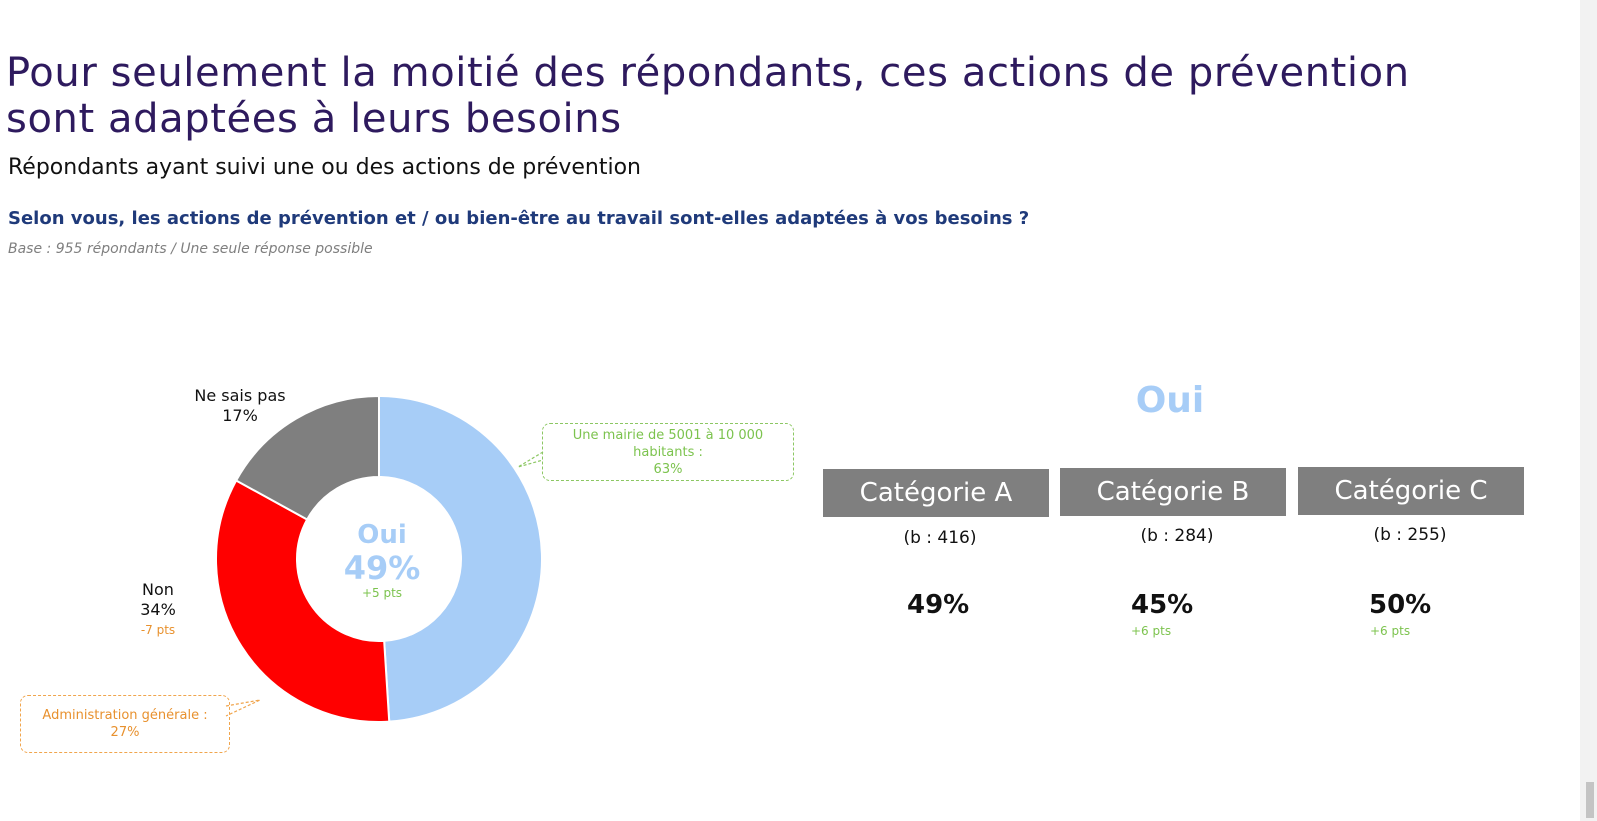 The image size is (1597, 821). What do you see at coordinates (303, 601) in the screenshot?
I see `donut-slice-non` at bounding box center [303, 601].